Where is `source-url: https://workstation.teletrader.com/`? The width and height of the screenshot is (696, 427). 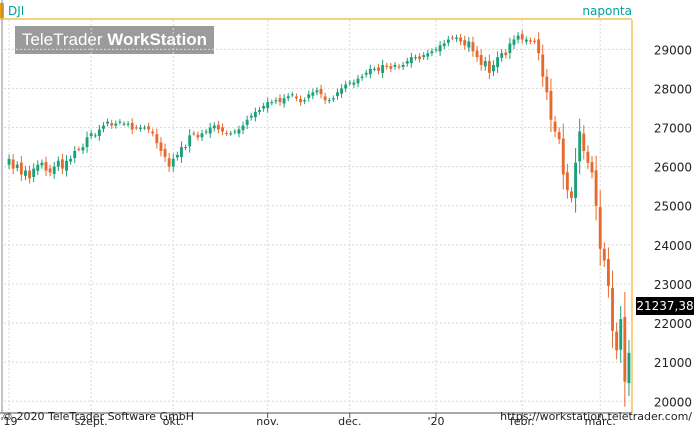 source-url: https://workstation.teletrader.com/ is located at coordinates (596, 416).